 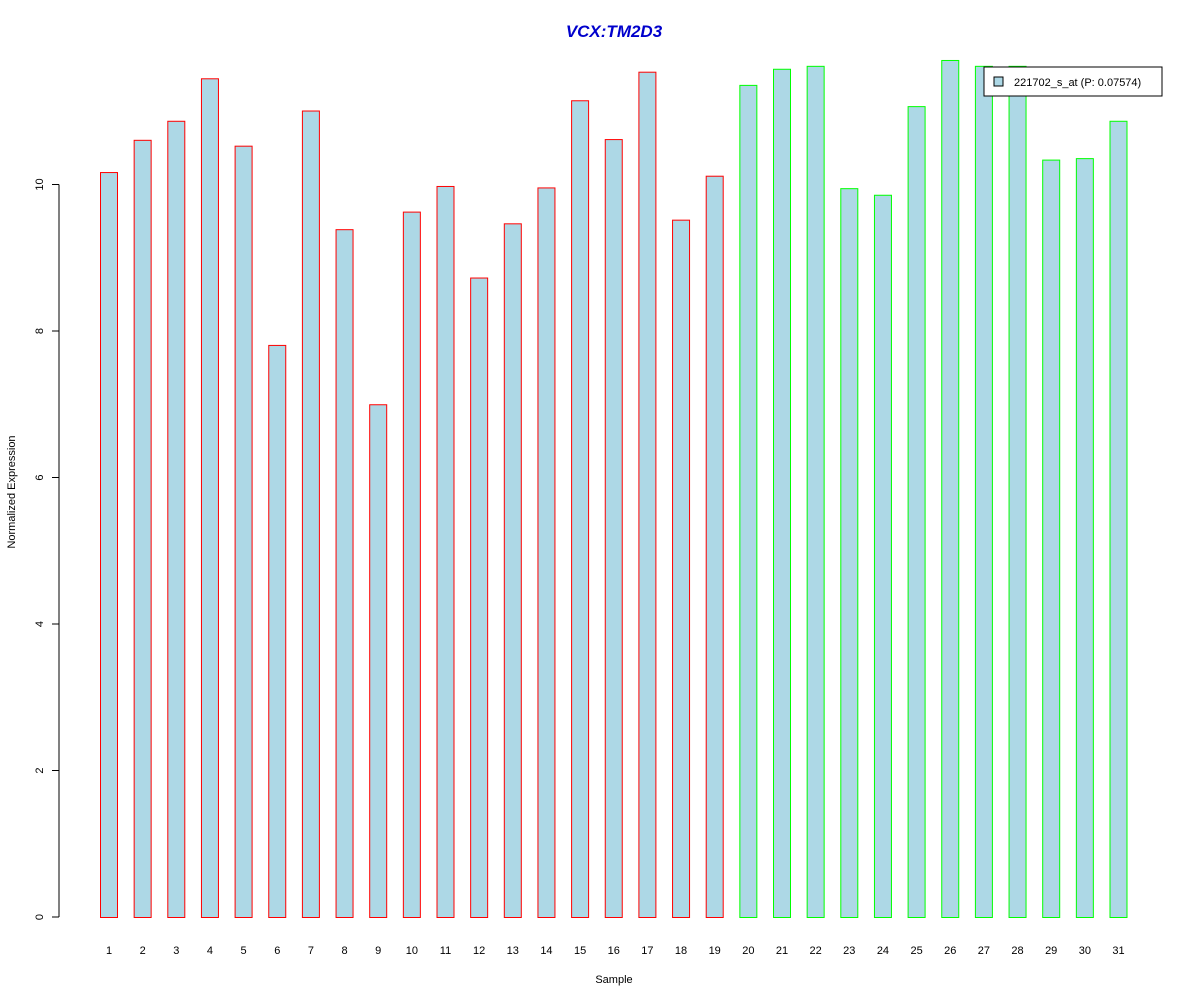 What do you see at coordinates (40, 624) in the screenshot?
I see `y-tick-label: 4` at bounding box center [40, 624].